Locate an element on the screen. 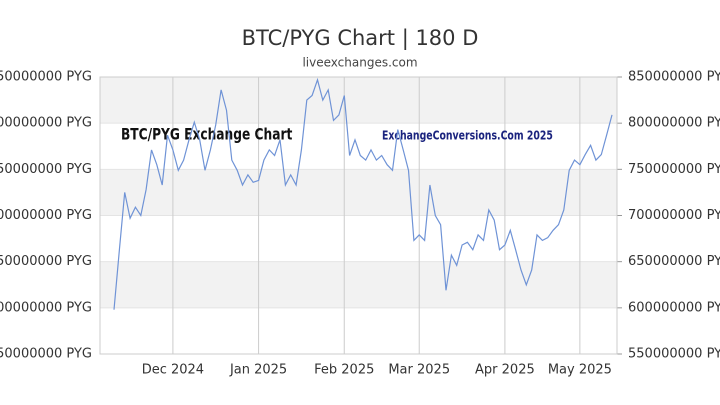 The height and width of the screenshot is (405, 720). y2-tick-label: 800000000 PYG is located at coordinates (674, 123).